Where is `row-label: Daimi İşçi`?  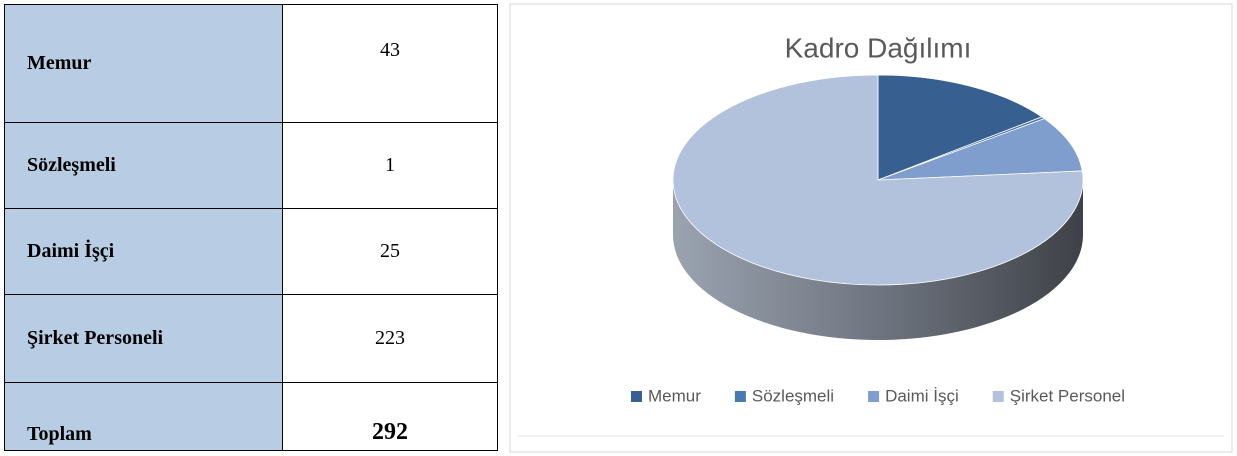
row-label: Daimi İşçi is located at coordinates (143, 251).